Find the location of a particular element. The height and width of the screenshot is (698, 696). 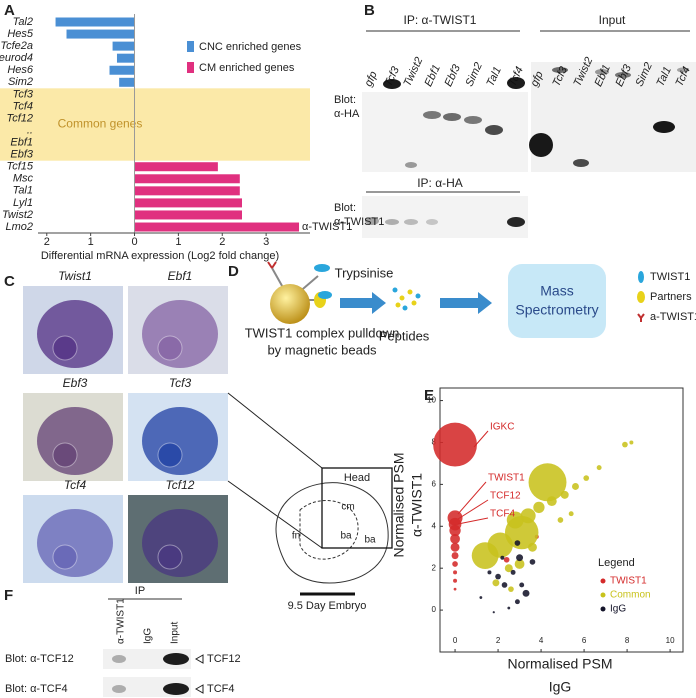

gene-label: Tcf3 is located at coordinates (180, 383).